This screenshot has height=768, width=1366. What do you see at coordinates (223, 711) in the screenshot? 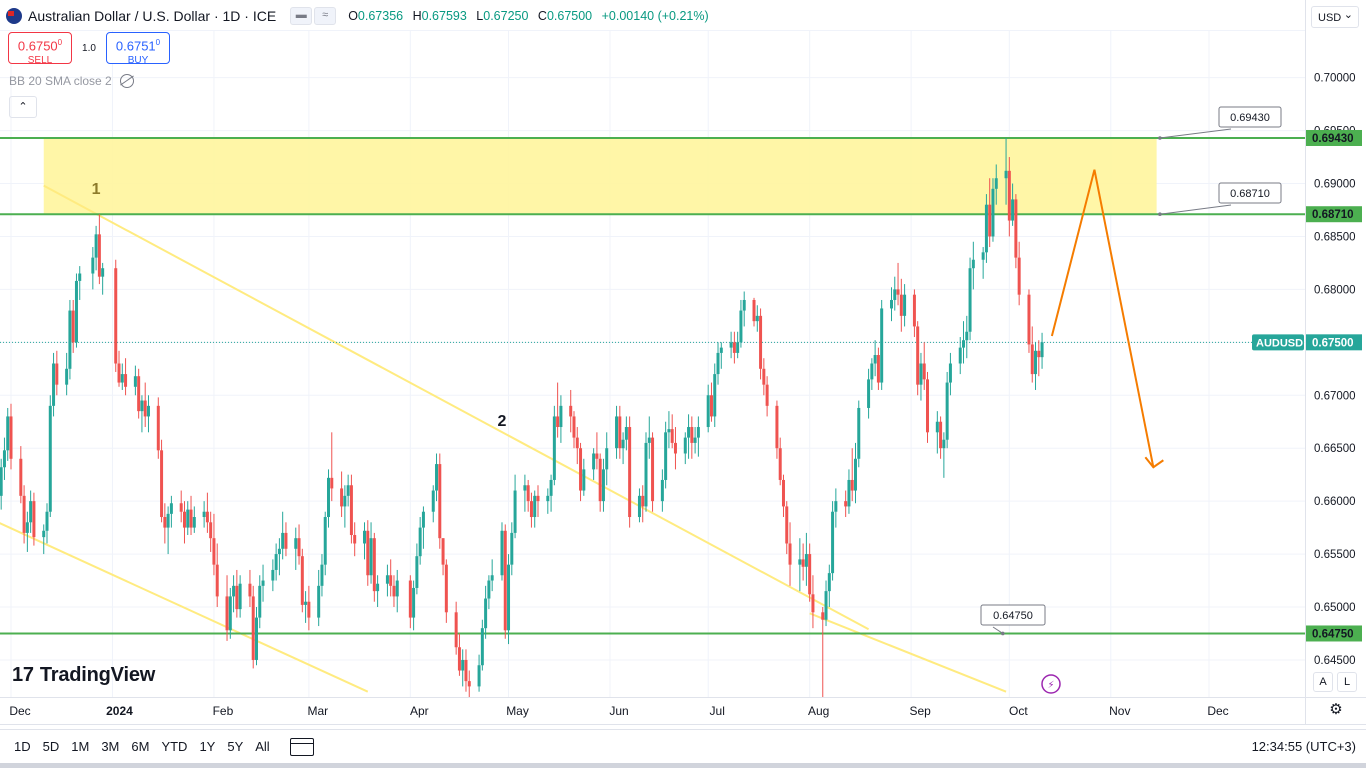
I see `time-label: Feb` at bounding box center [223, 711].